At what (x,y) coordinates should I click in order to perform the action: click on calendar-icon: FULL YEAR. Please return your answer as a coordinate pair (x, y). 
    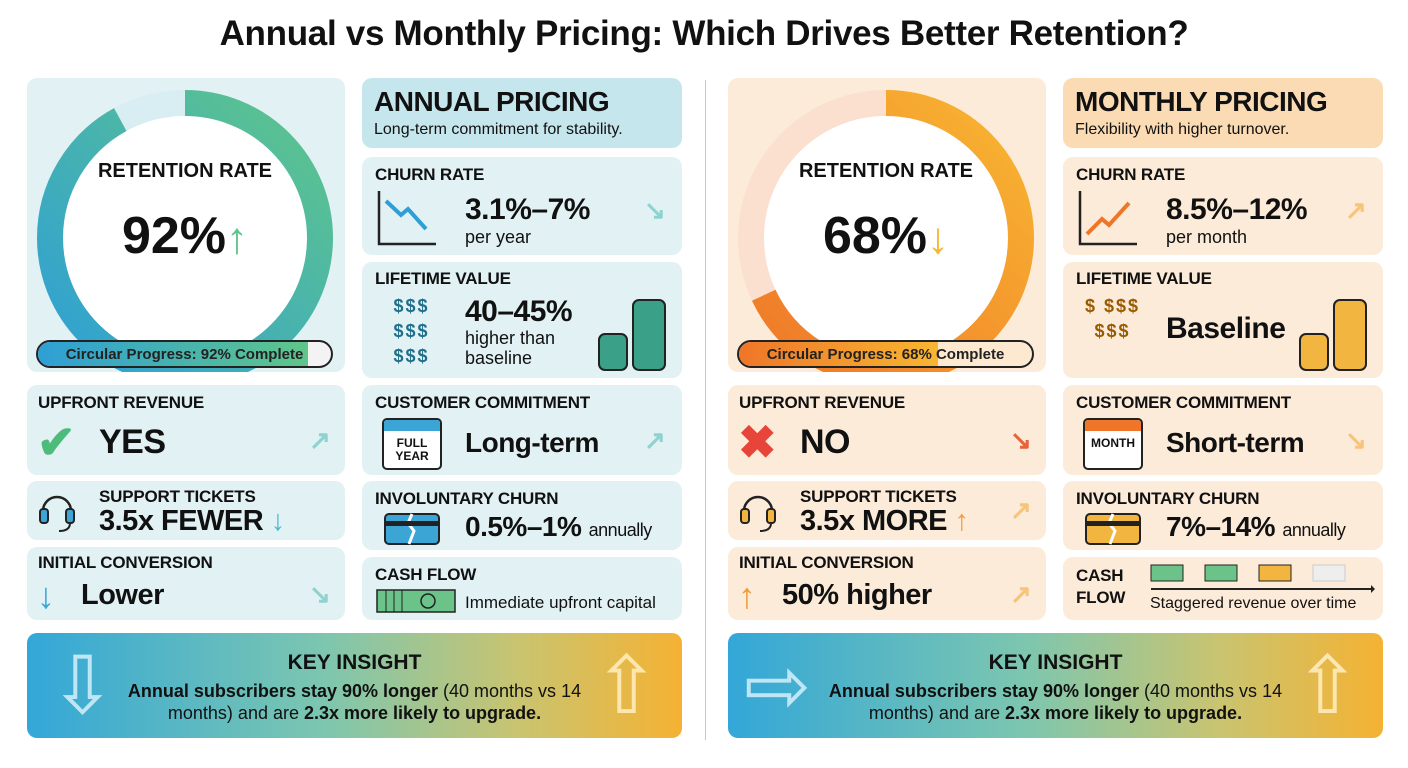
    Looking at the image, I should click on (412, 444).